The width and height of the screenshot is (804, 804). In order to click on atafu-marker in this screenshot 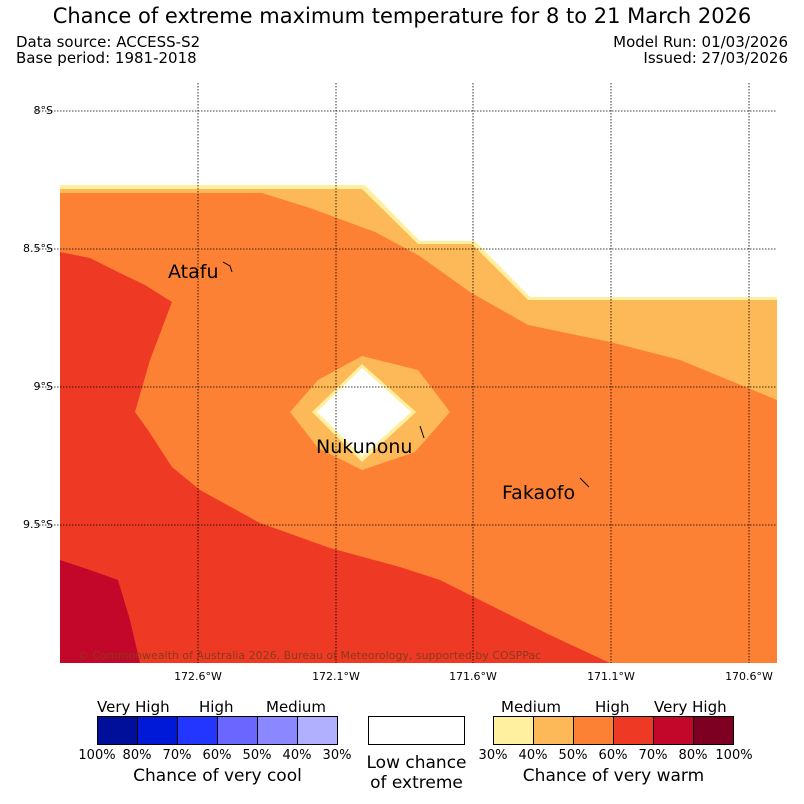, I will do `click(227, 267)`.